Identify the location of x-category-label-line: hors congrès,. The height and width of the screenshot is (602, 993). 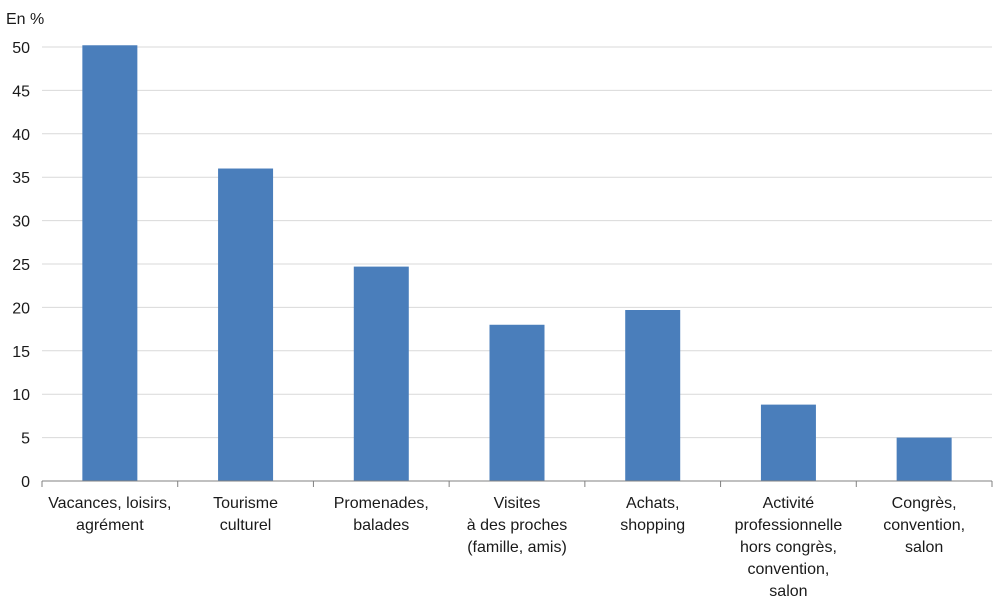
(788, 547).